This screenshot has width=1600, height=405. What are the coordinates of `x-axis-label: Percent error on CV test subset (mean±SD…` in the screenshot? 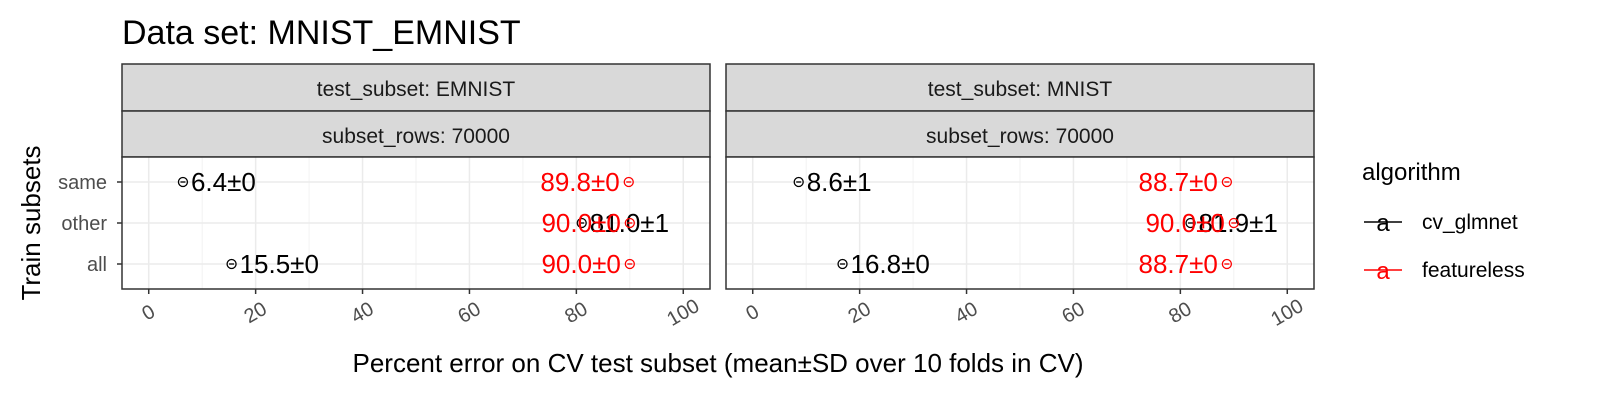 It's located at (717, 363).